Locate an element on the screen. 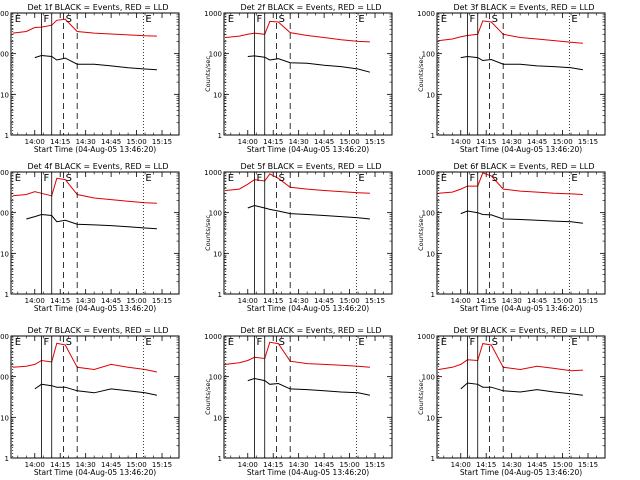 This screenshot has width=640, height=480. panel-title: Det 2f BLACK = Events, RED = LLD is located at coordinates (310, 7).